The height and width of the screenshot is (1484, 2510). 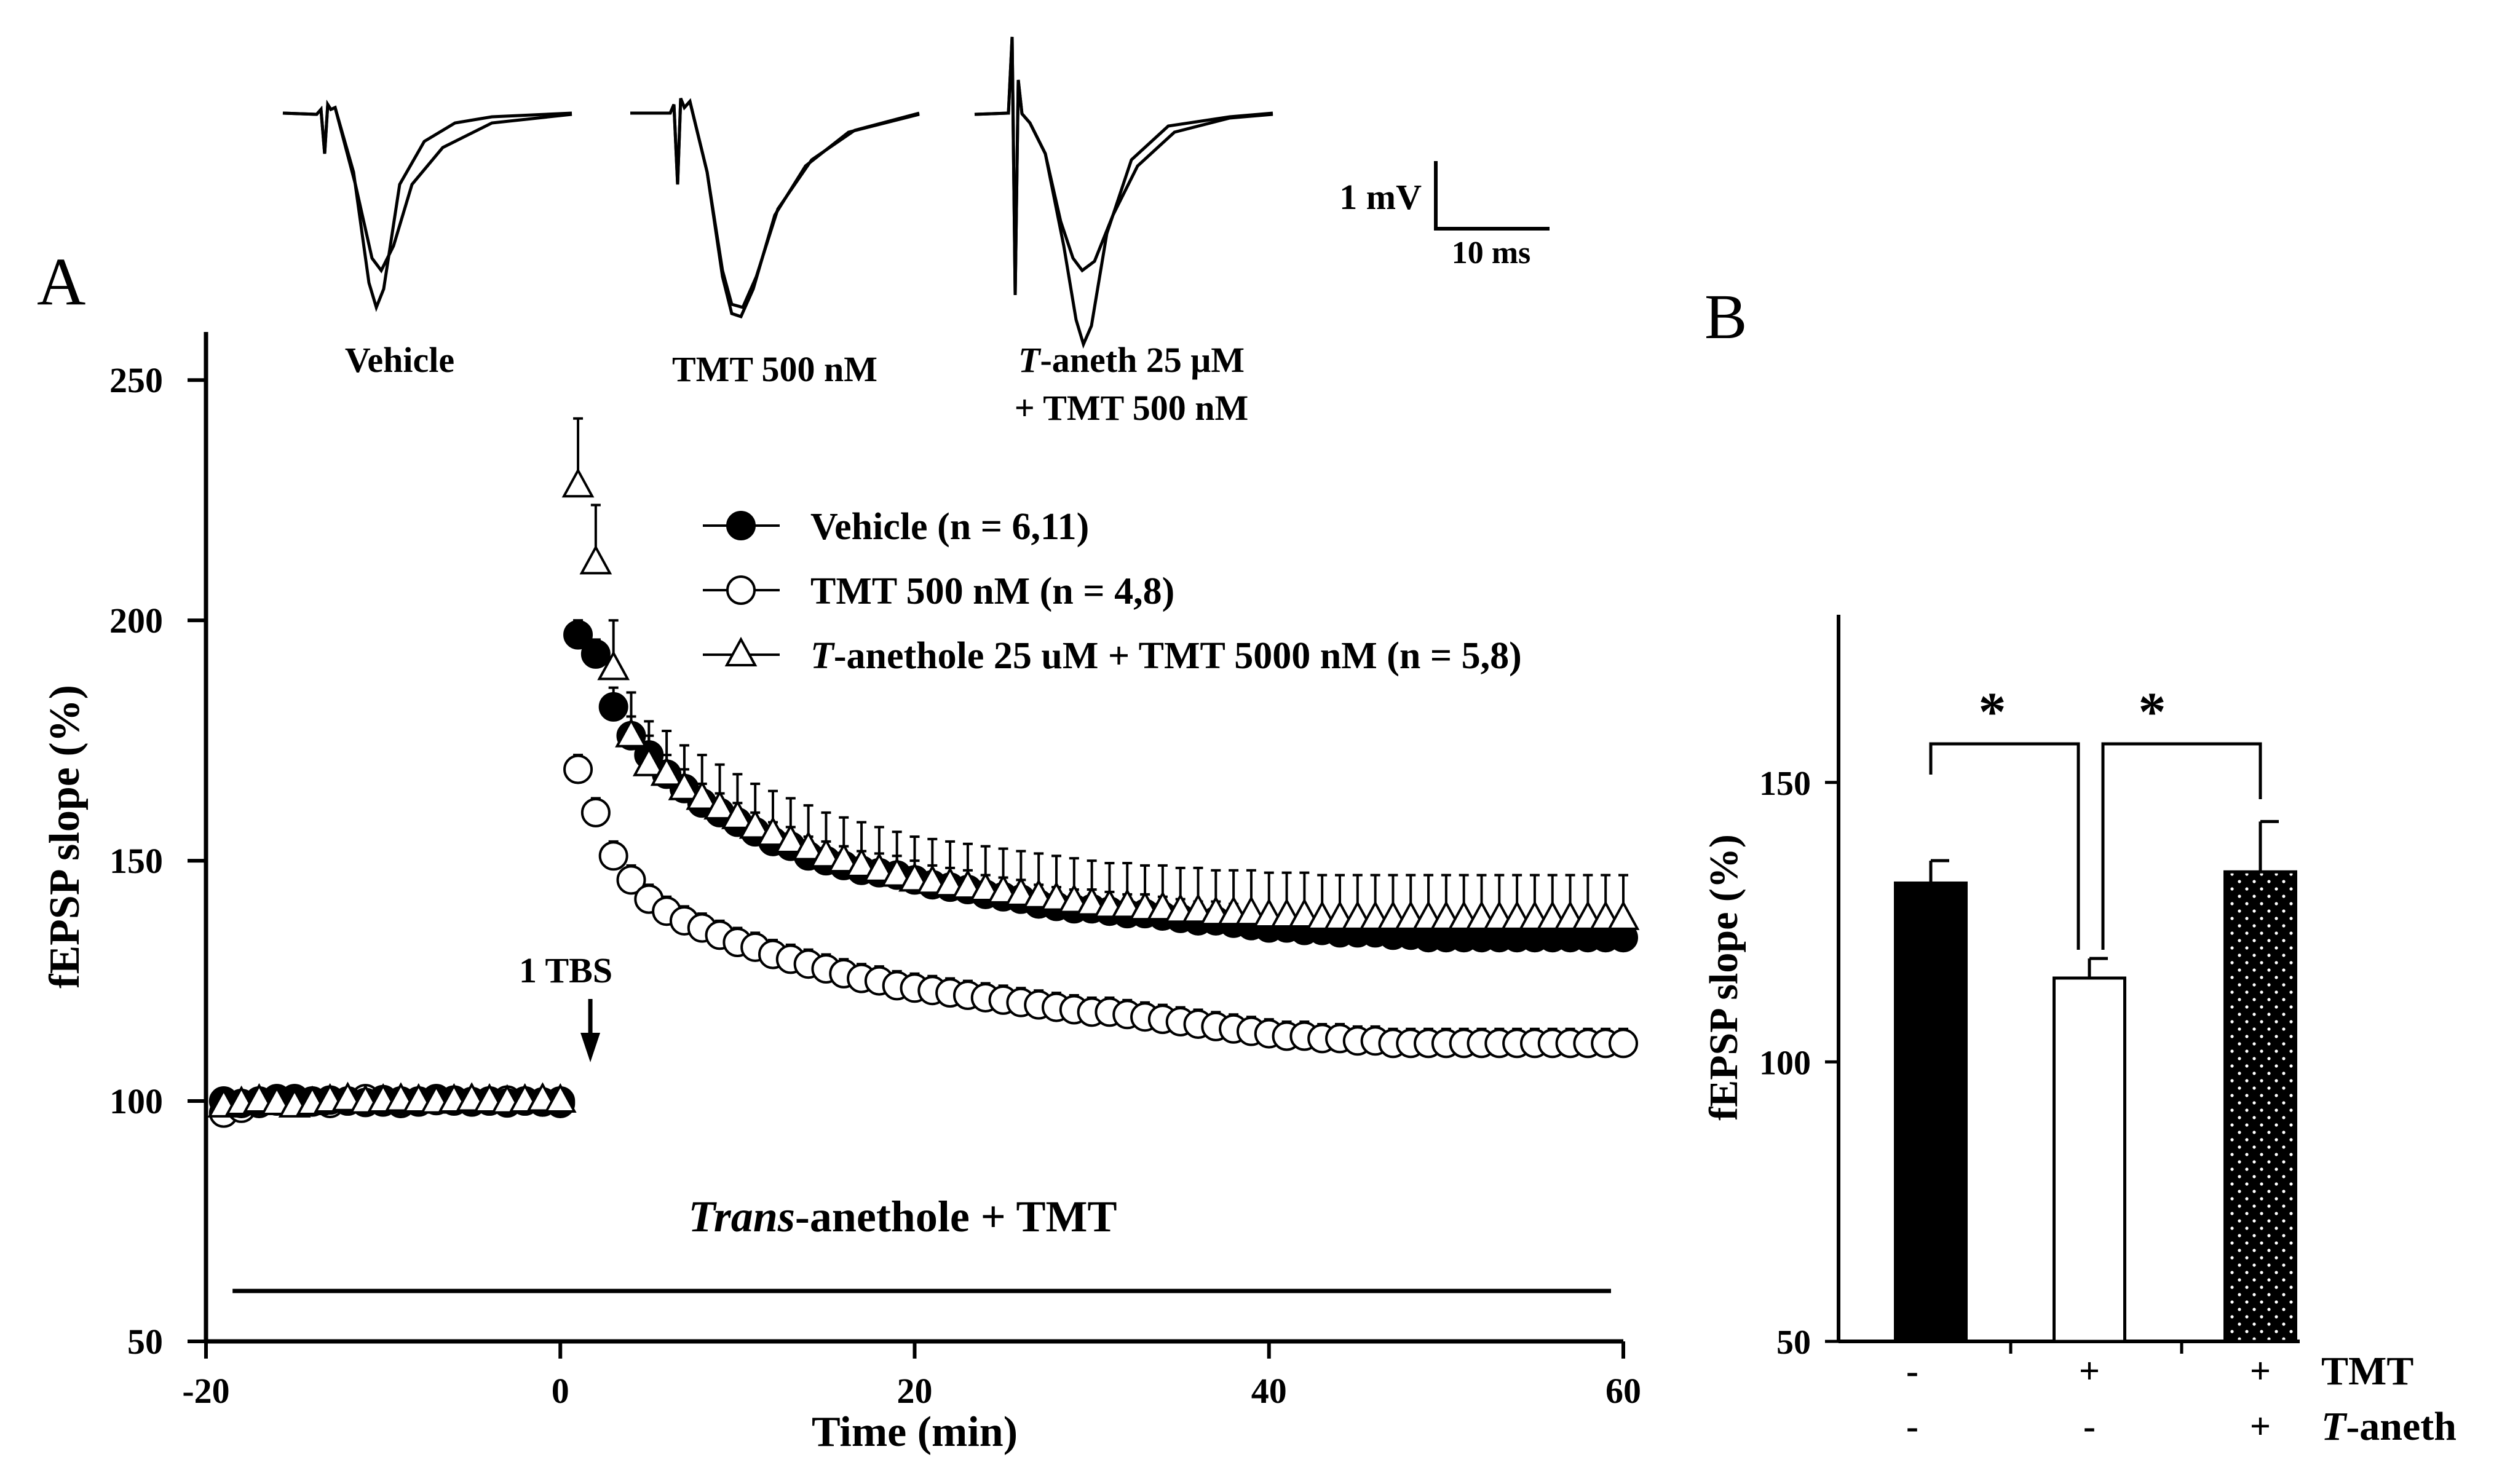 What do you see at coordinates (774, 369) in the screenshot?
I see `trace-label-1-0: TMT 500 nM` at bounding box center [774, 369].